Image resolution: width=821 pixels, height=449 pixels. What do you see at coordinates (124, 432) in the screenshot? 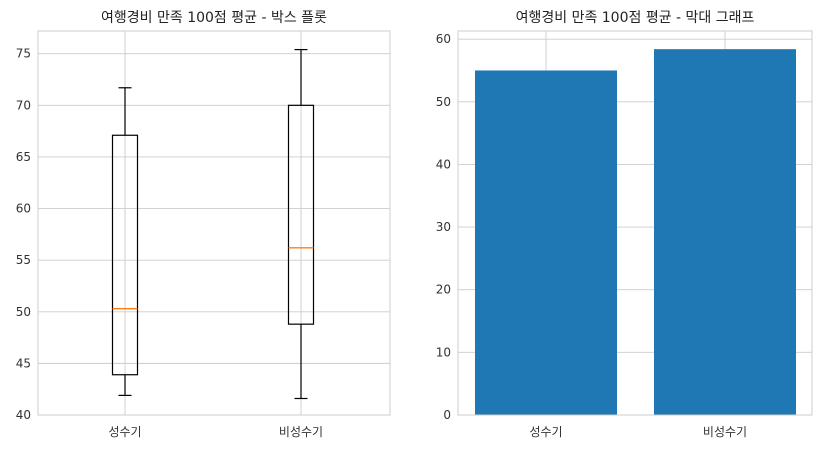
I see `box-plot-x-tick-label: 성수기` at bounding box center [124, 432].